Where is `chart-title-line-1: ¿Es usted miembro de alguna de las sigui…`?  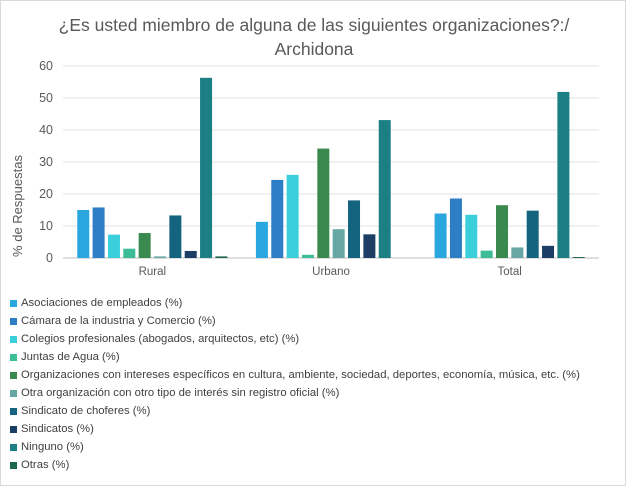
chart-title-line-1: ¿Es usted miembro de alguna de las sigui… is located at coordinates (314, 25).